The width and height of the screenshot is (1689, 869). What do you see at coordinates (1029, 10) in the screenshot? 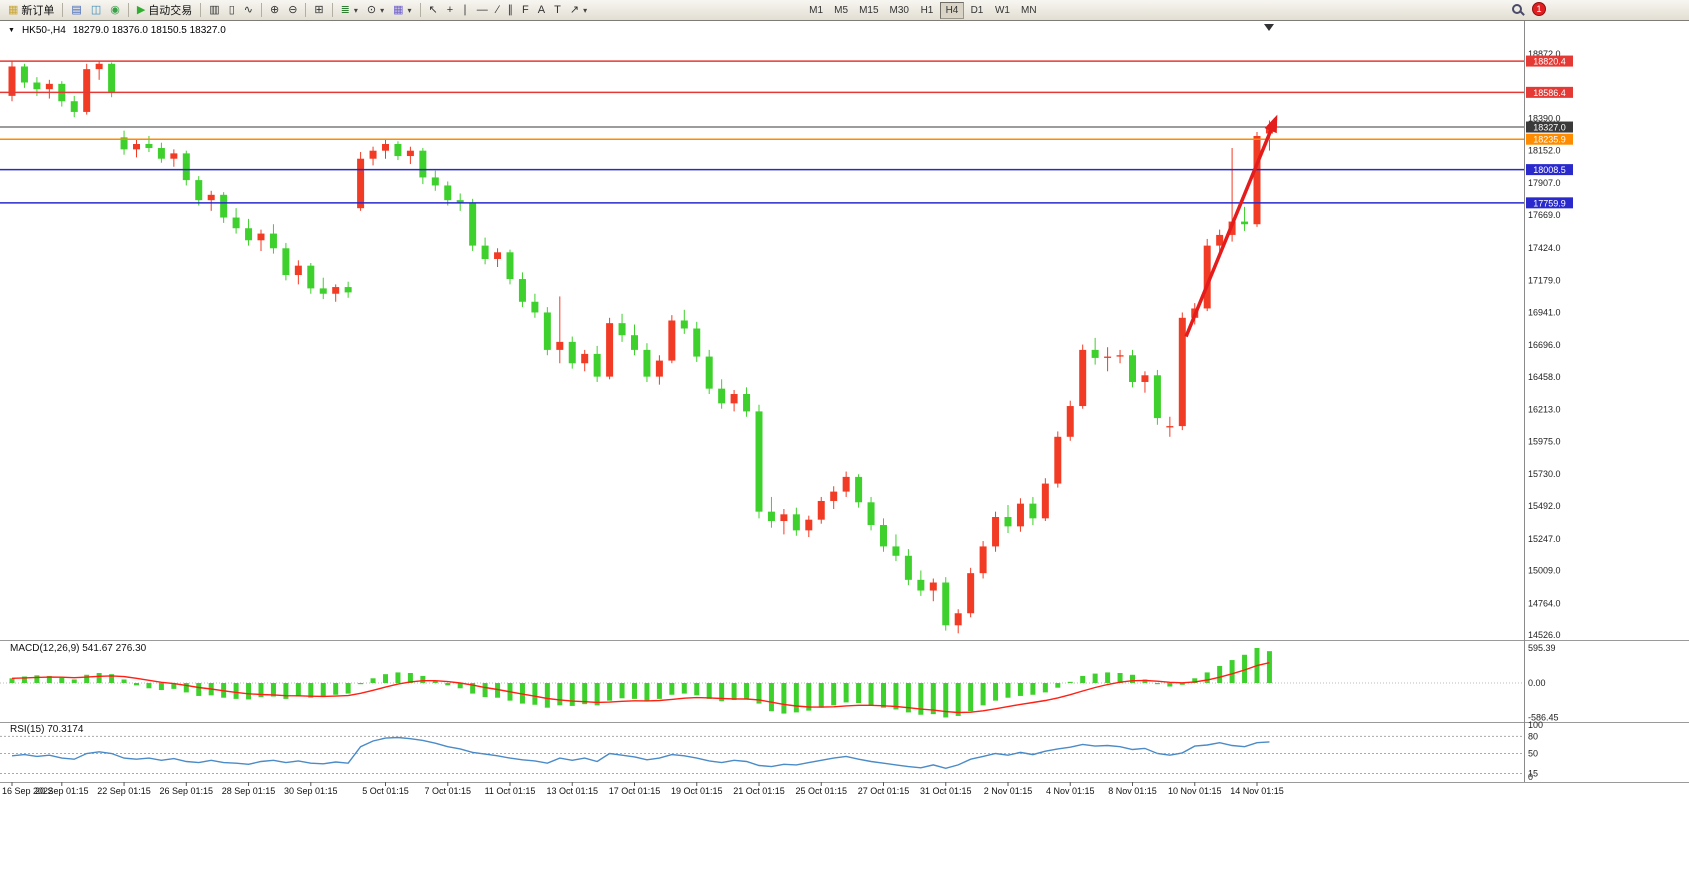
I see `timeframe-mn-button: MN` at bounding box center [1029, 10].